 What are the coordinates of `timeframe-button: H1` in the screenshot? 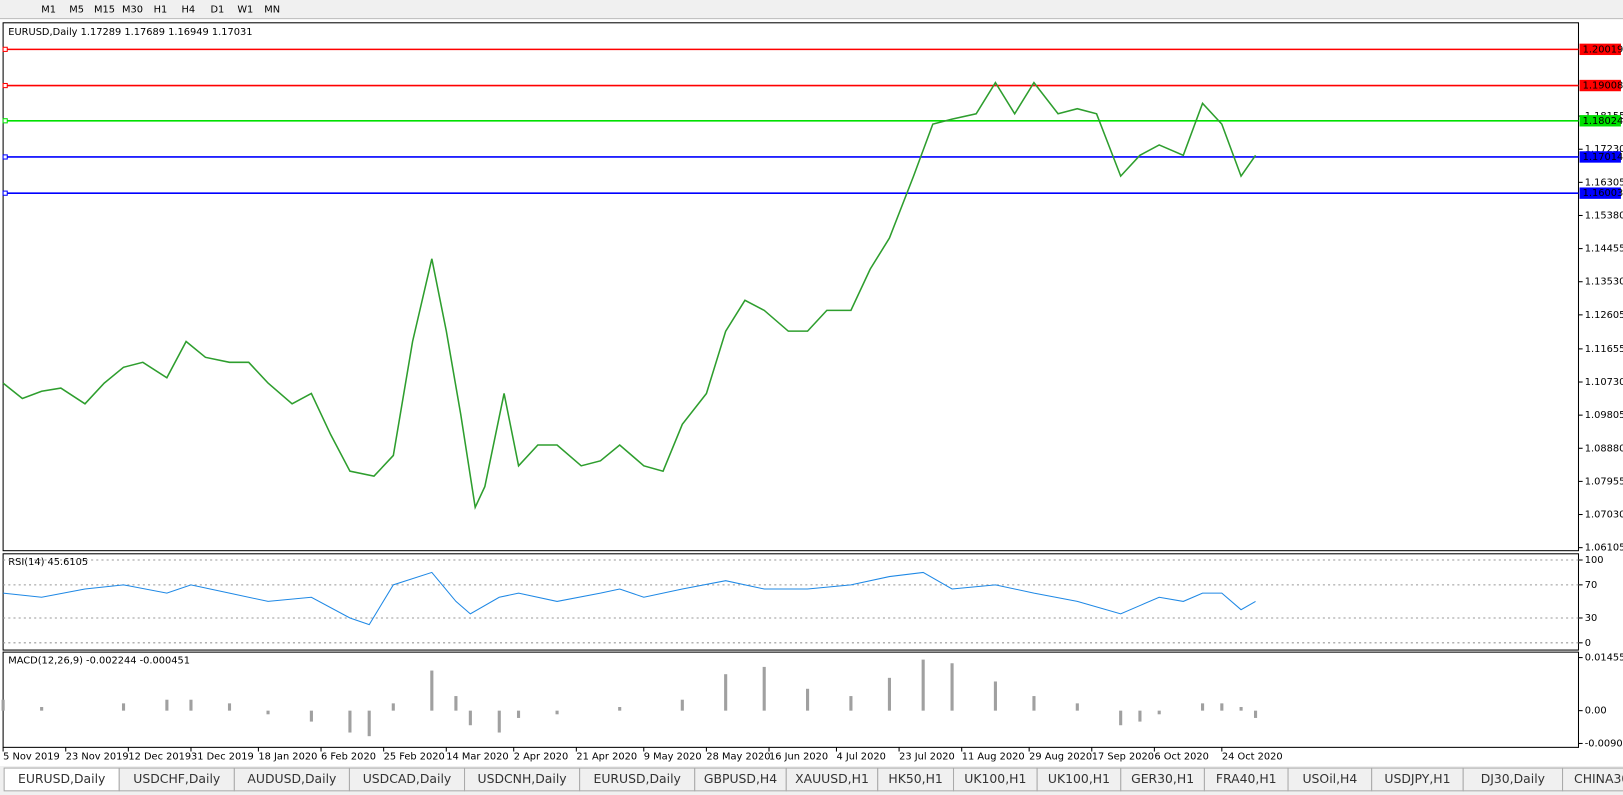 It's located at (161, 9).